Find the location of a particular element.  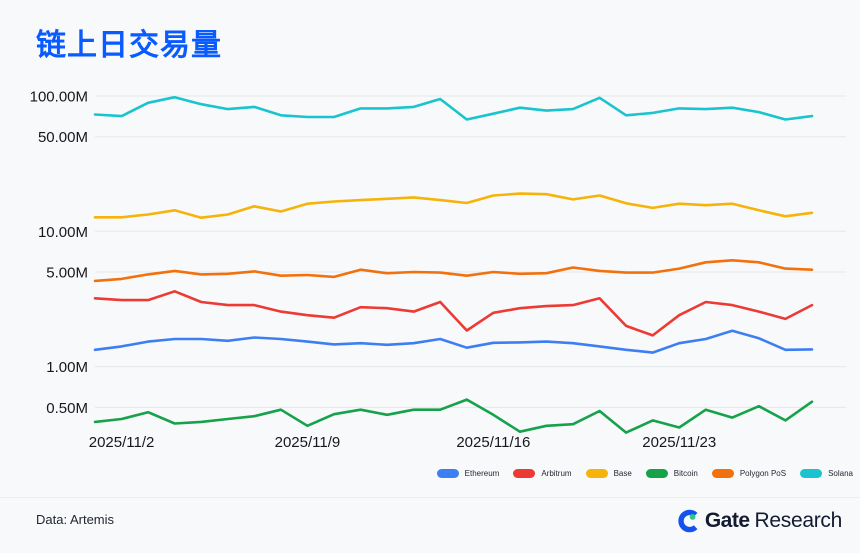

legend-item-solana: Solana is located at coordinates (826, 473).